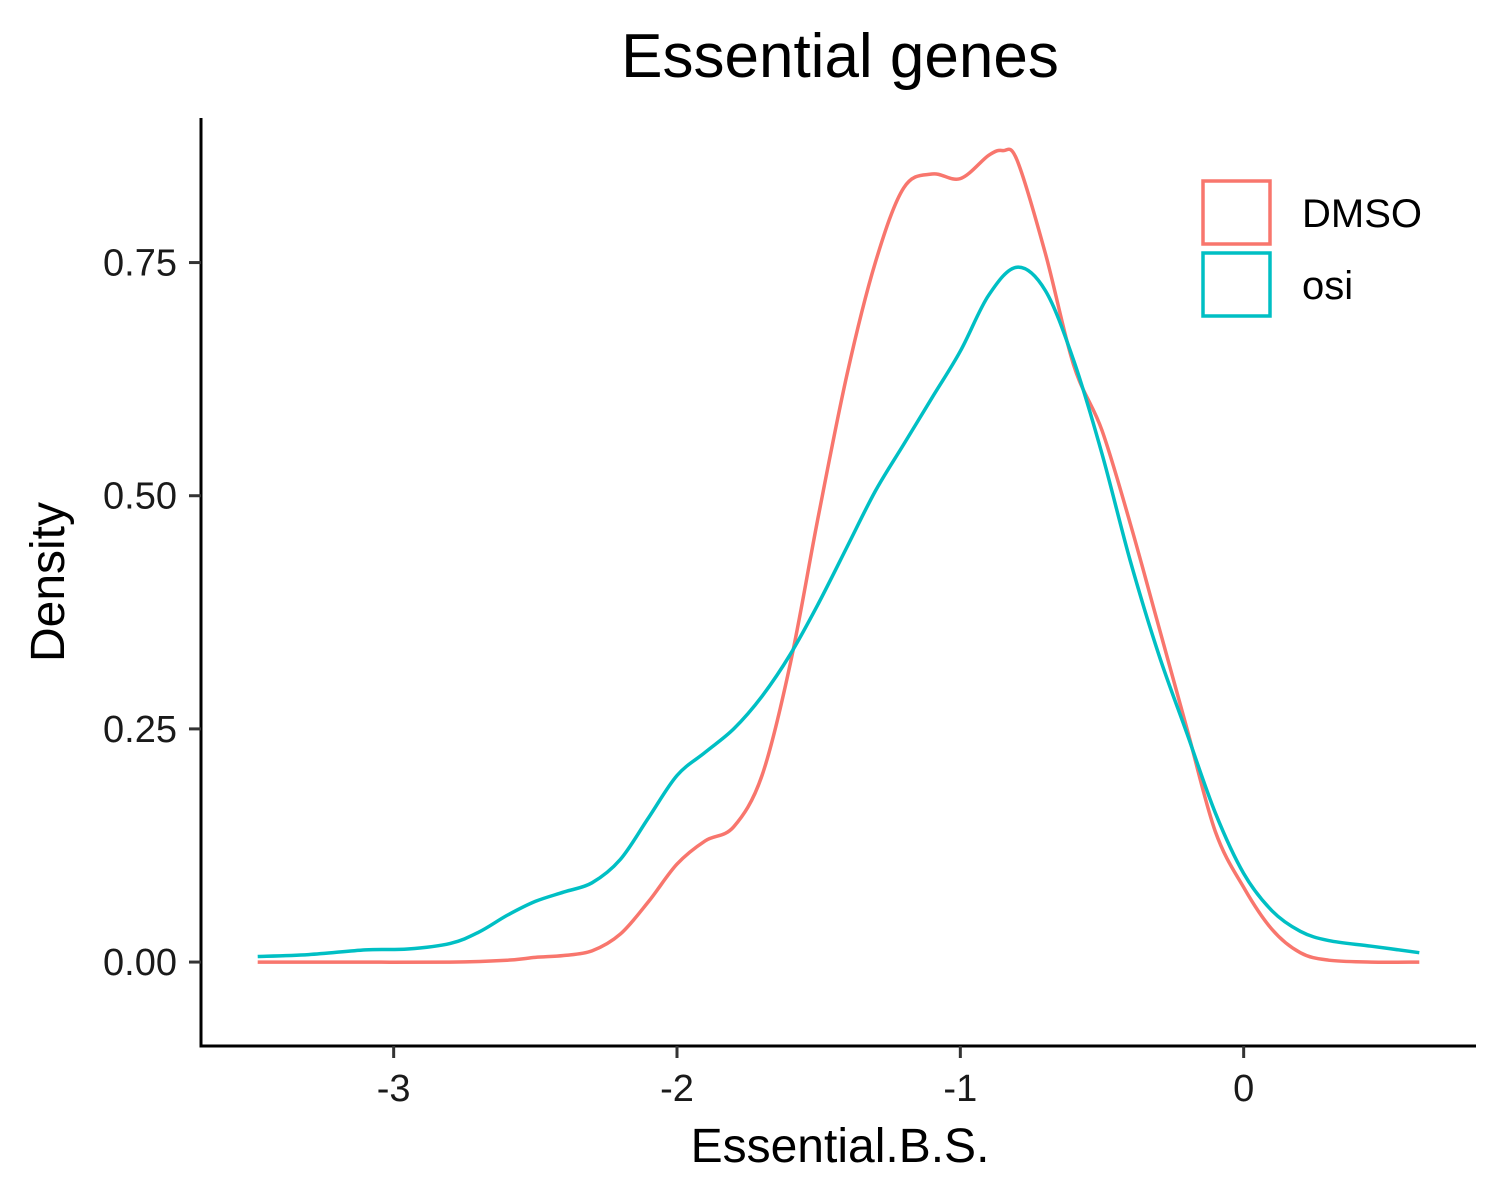 This screenshot has height=1200, width=1500. What do you see at coordinates (1236, 284) in the screenshot?
I see `legend-key-osi` at bounding box center [1236, 284].